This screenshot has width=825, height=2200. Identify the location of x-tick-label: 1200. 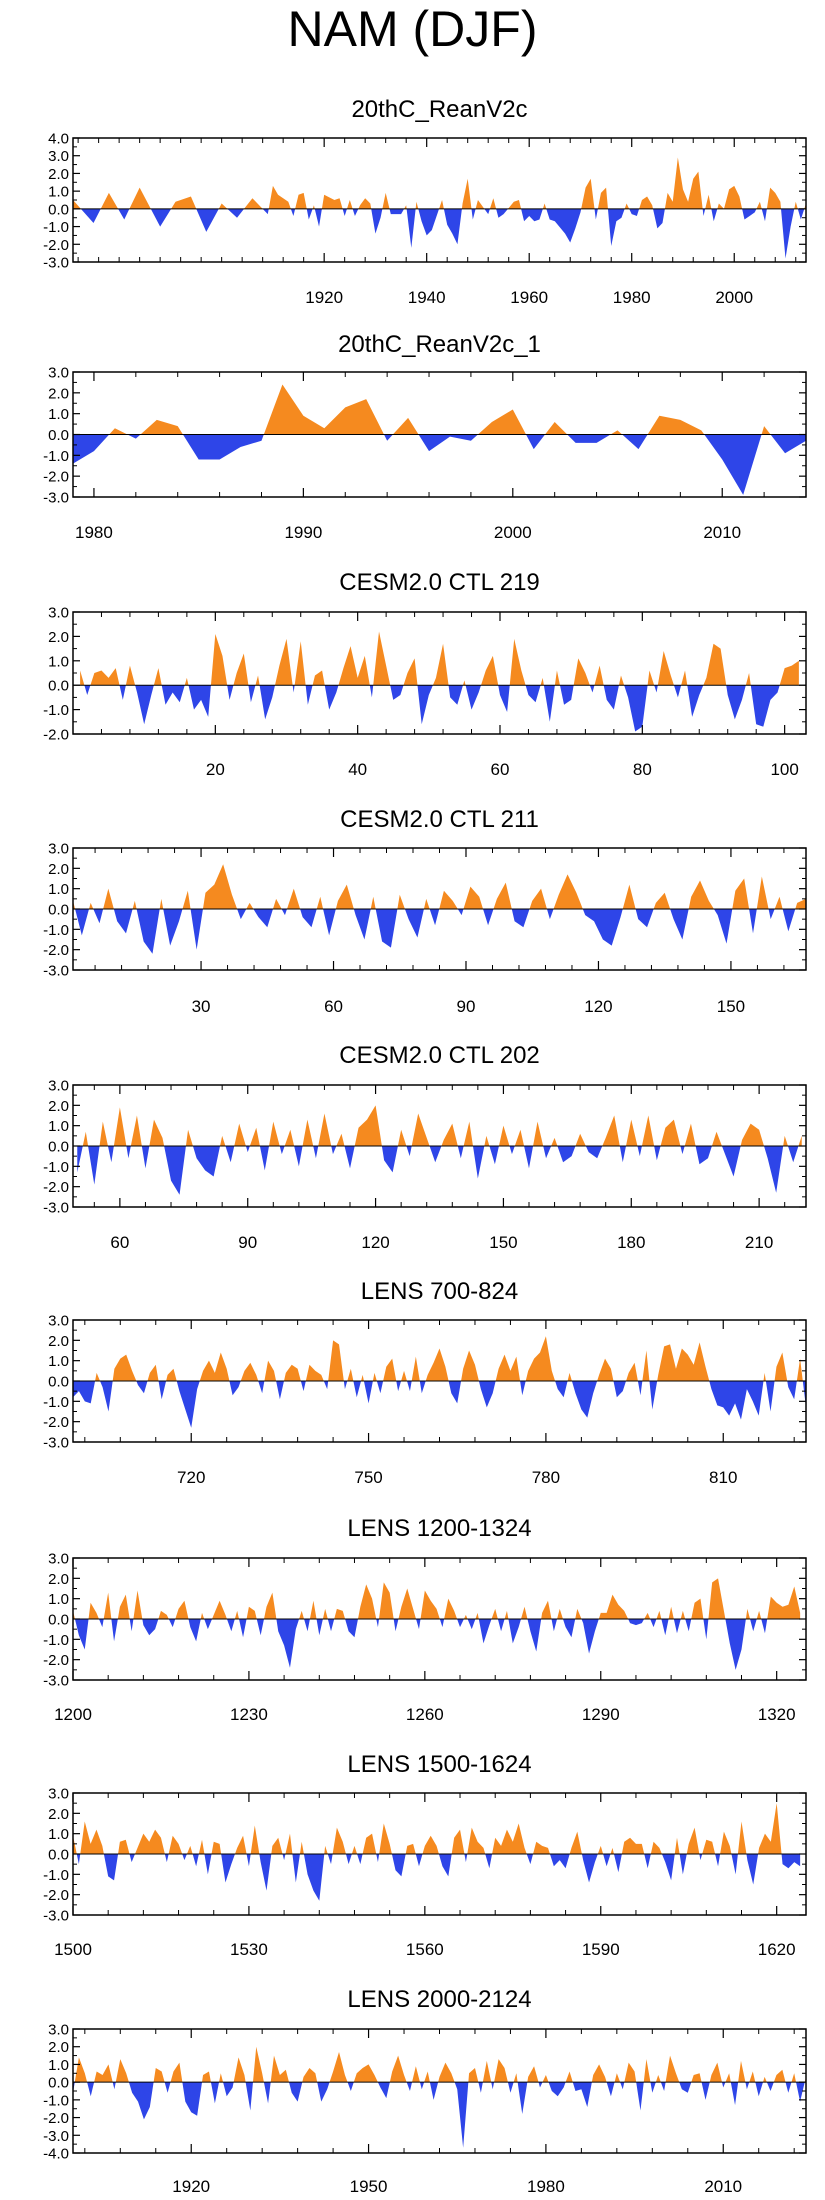
(73, 1714).